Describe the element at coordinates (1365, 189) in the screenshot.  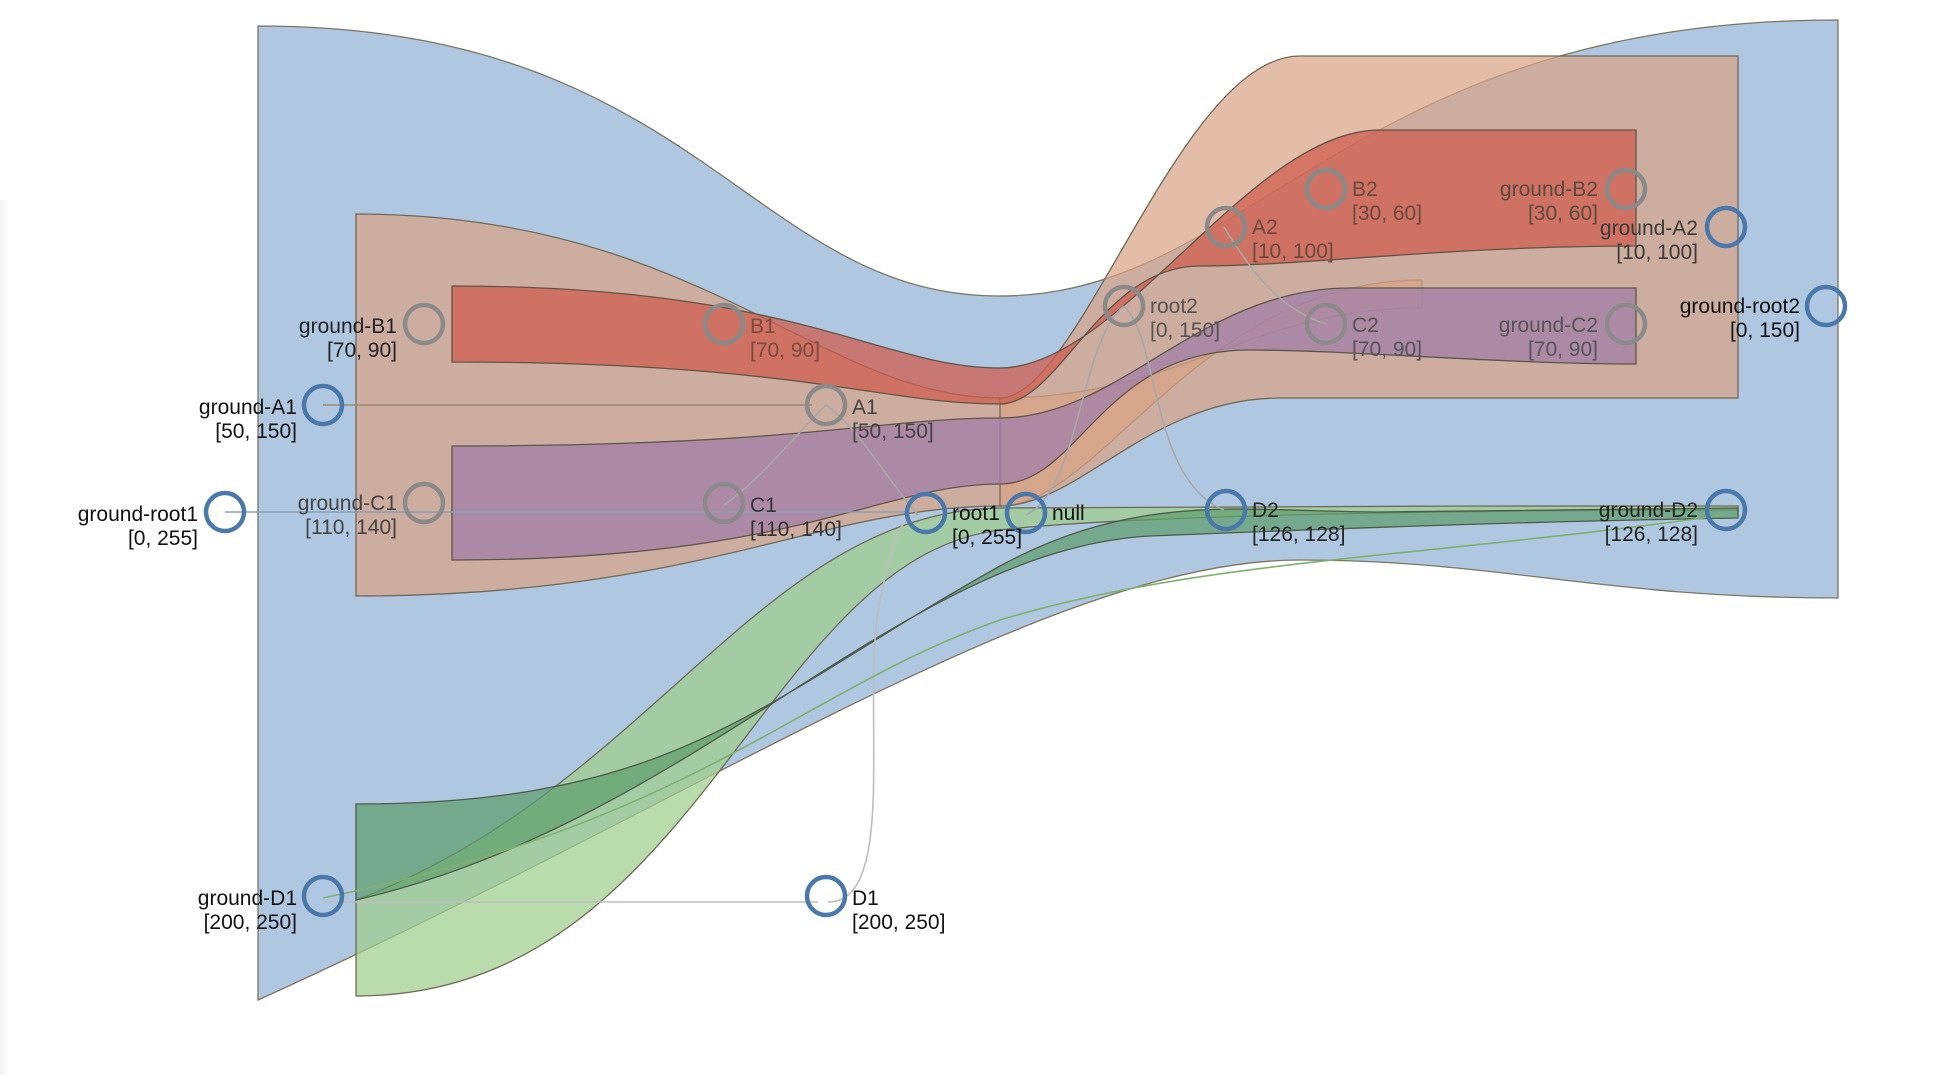
I see `label-name: B2` at that location.